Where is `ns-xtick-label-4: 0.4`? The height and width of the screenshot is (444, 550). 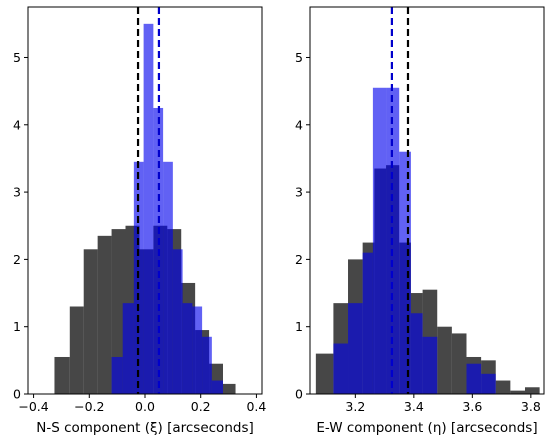 ns-xtick-label-4: 0.4 is located at coordinates (256, 406).